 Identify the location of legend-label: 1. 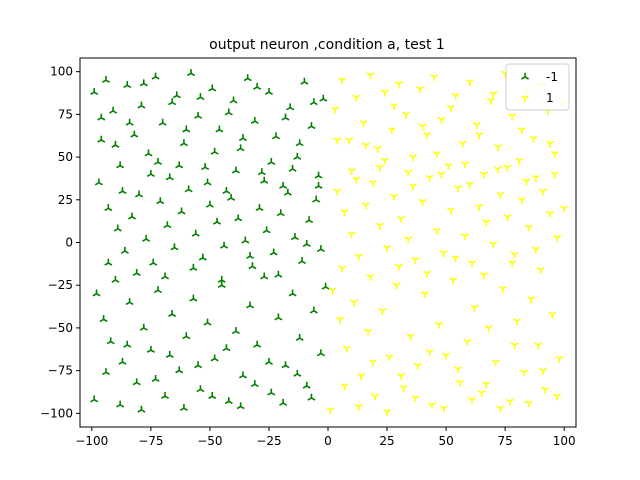
(550, 98).